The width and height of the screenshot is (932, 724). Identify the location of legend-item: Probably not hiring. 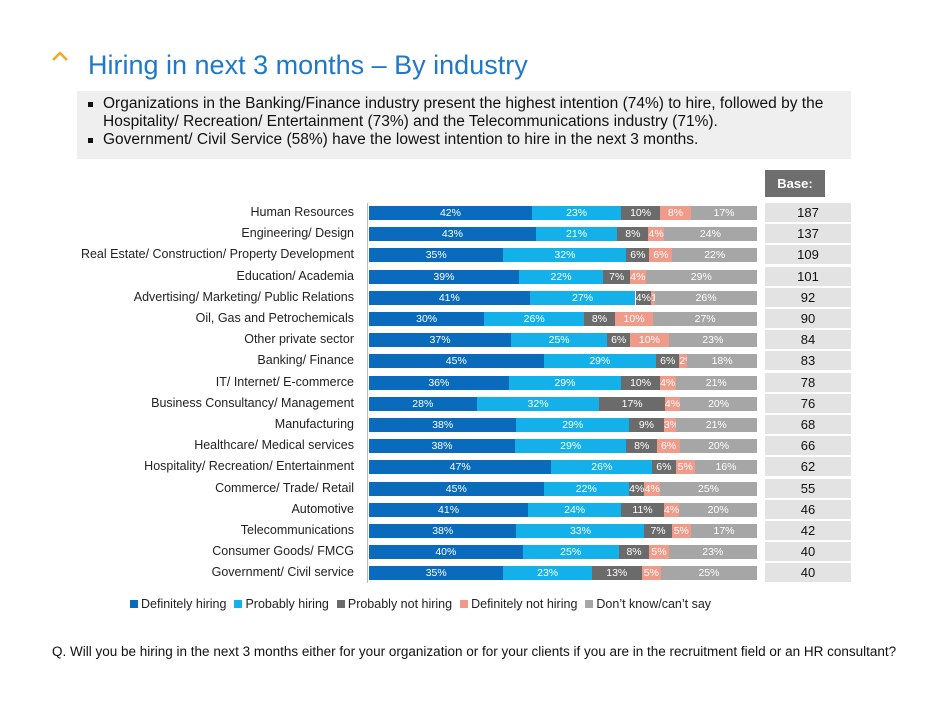
(394, 604).